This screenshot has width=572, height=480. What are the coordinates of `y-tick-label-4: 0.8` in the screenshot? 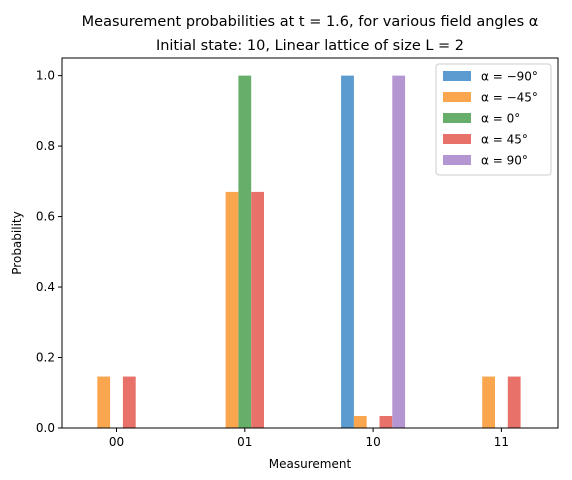 It's located at (45, 146).